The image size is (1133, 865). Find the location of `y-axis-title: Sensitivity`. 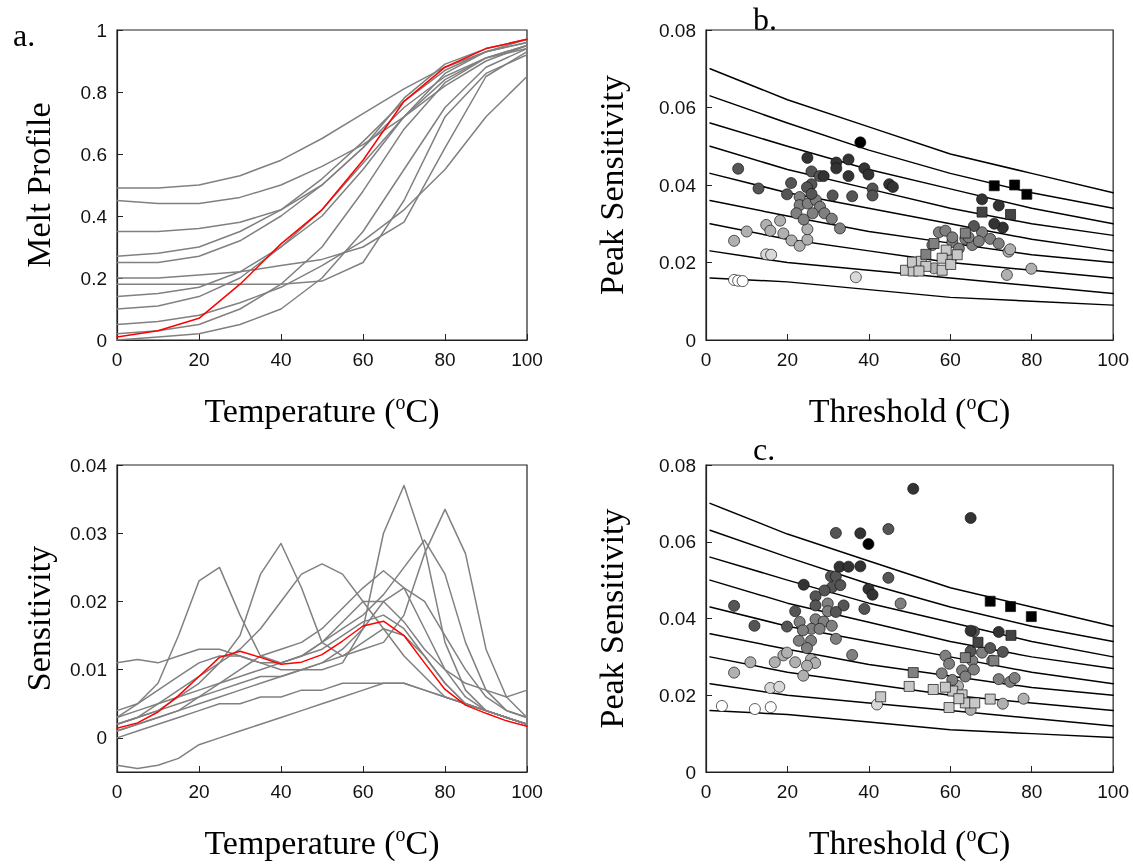

y-axis-title: Sensitivity is located at coordinates (38, 618).